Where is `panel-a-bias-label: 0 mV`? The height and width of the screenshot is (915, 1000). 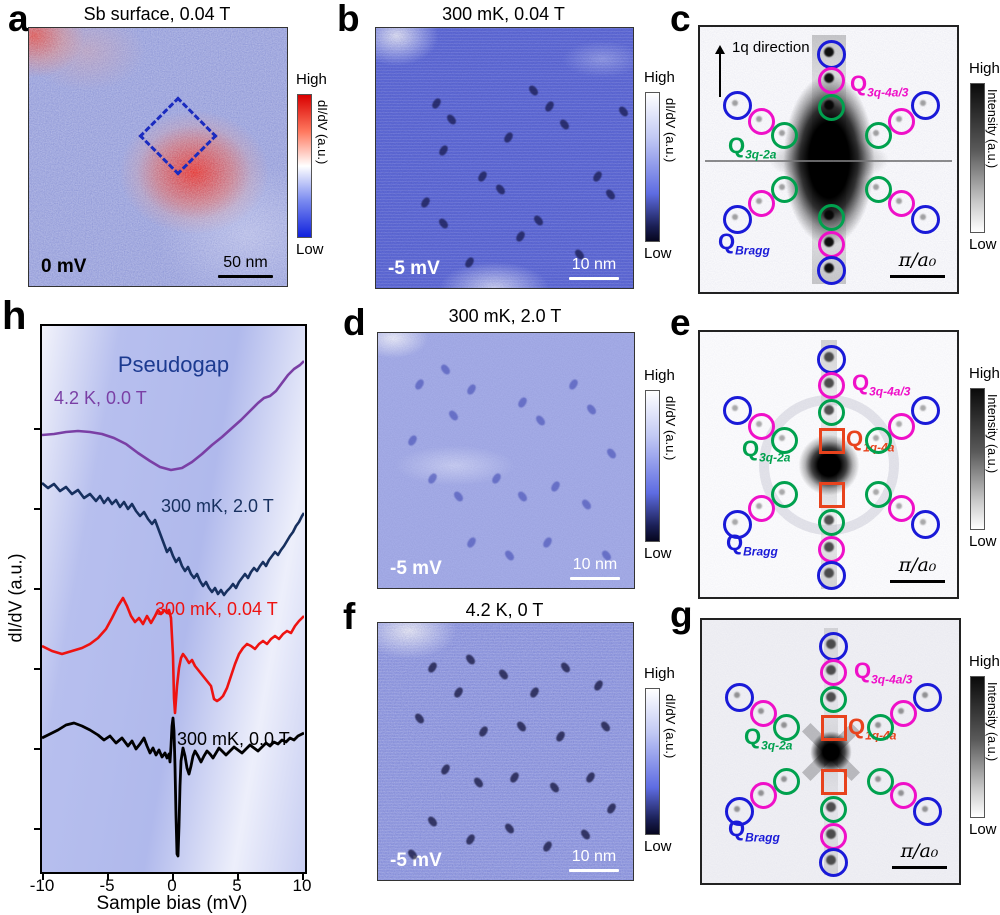 panel-a-bias-label: 0 mV is located at coordinates (64, 266).